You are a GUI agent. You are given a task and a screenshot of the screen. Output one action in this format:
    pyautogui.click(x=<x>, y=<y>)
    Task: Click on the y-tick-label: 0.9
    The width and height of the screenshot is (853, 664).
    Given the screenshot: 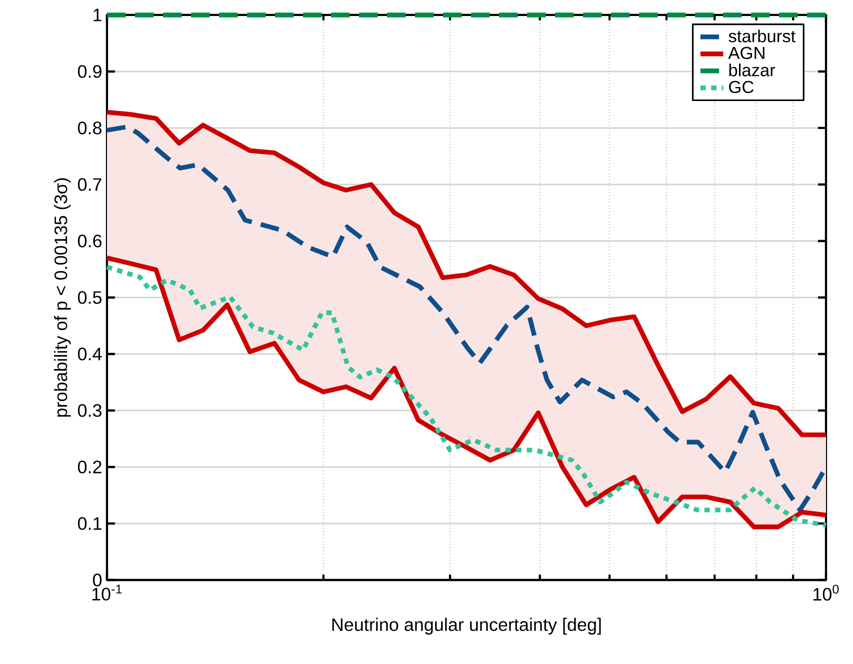 What is the action you would take?
    pyautogui.click(x=90, y=71)
    